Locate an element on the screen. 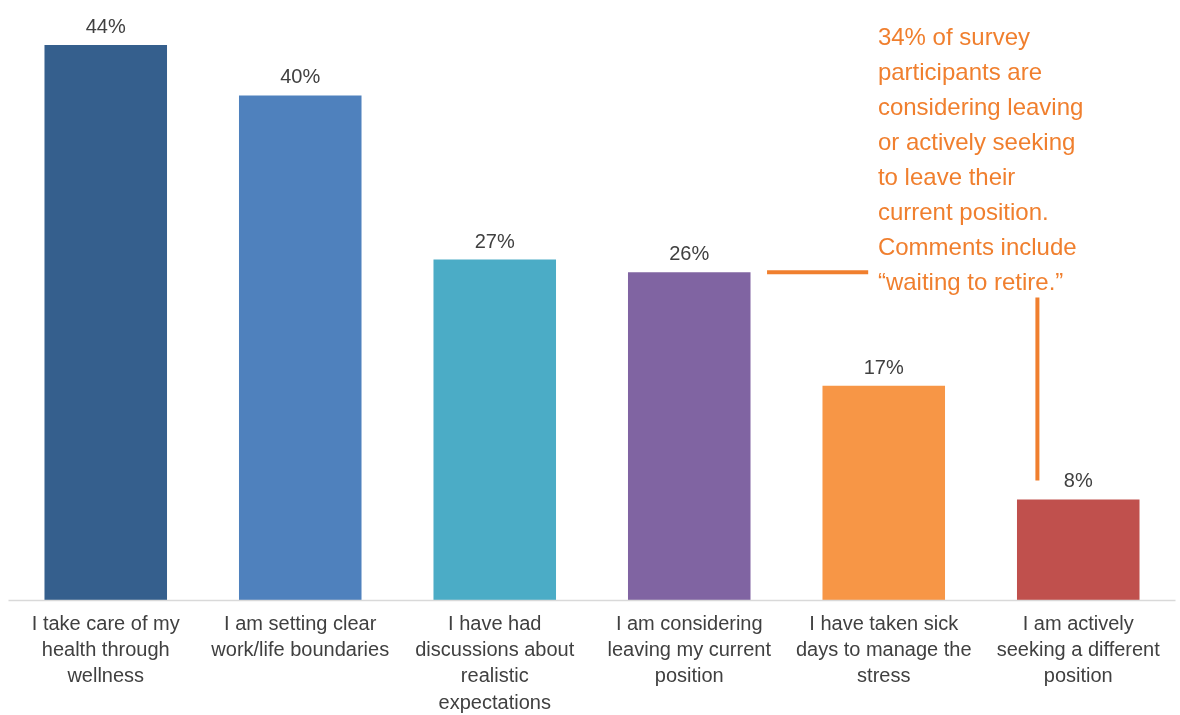 This screenshot has height=715, width=1180. x-tick-label: I have had discussions about realistic expectations is located at coordinates (495, 662).